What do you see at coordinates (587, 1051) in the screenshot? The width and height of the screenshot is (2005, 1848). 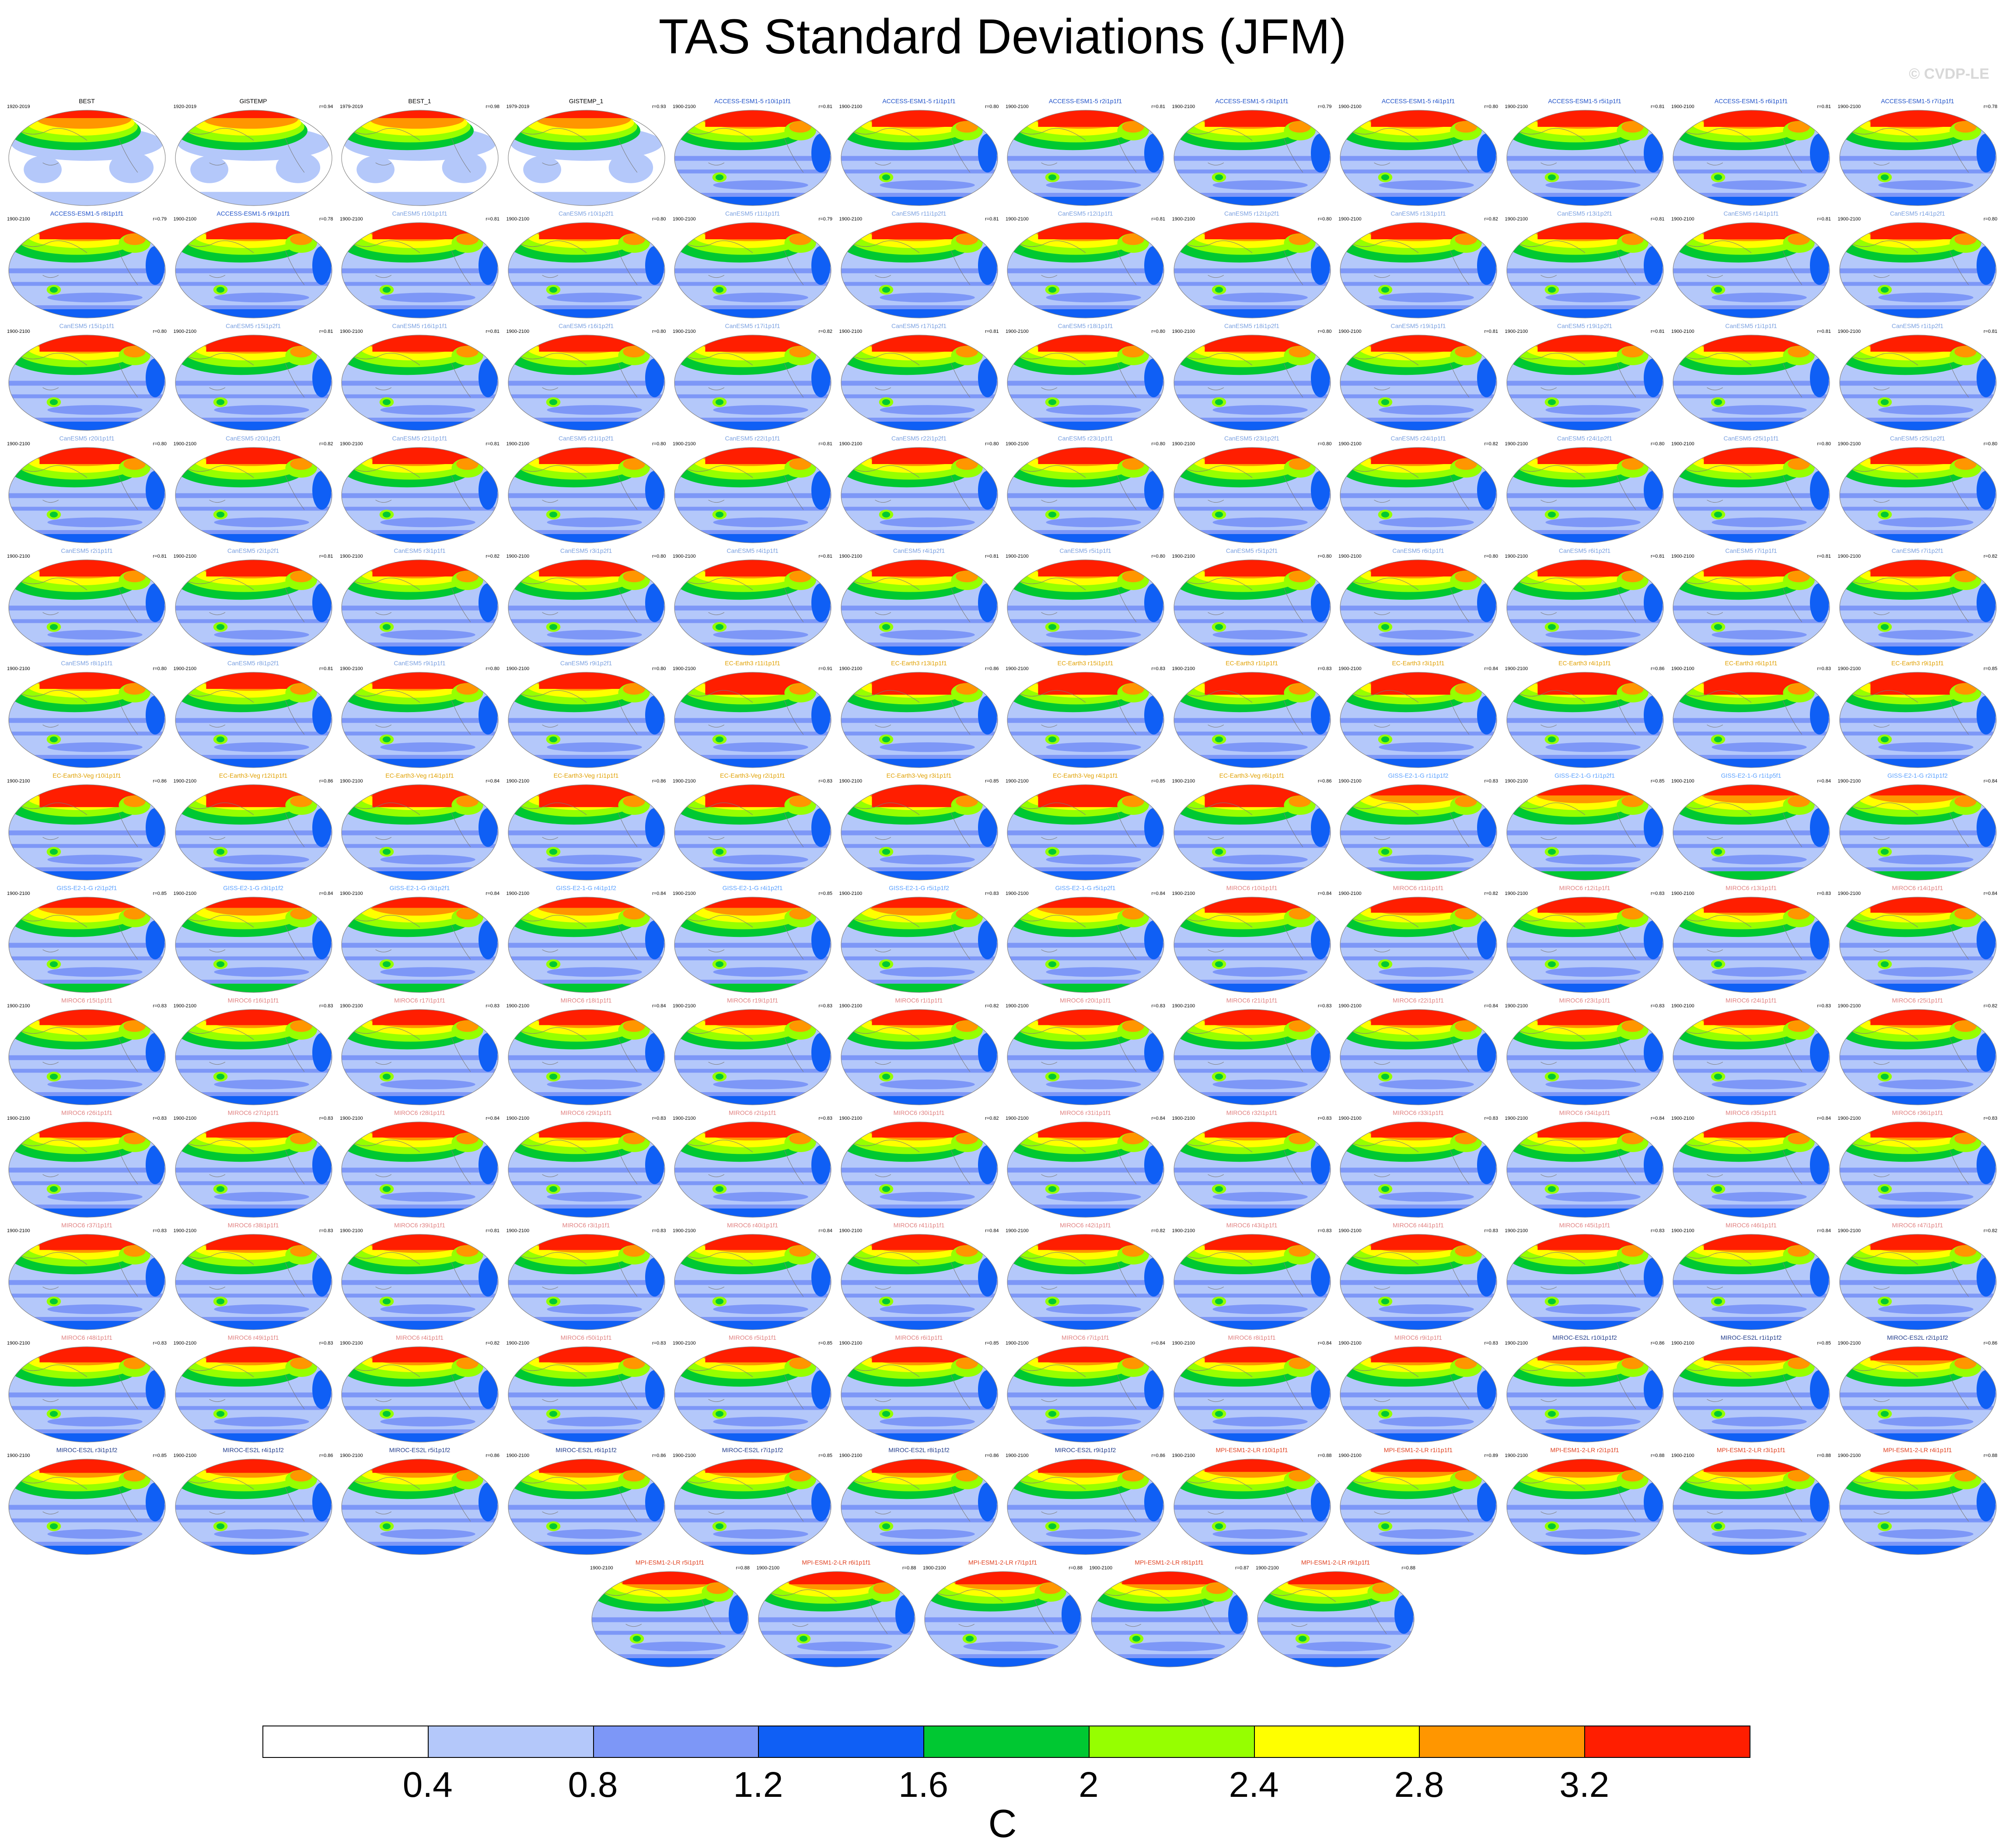 I see `map-panel: 1900-2100 MIROC6 r18i1p1f1 r=0.84` at bounding box center [587, 1051].